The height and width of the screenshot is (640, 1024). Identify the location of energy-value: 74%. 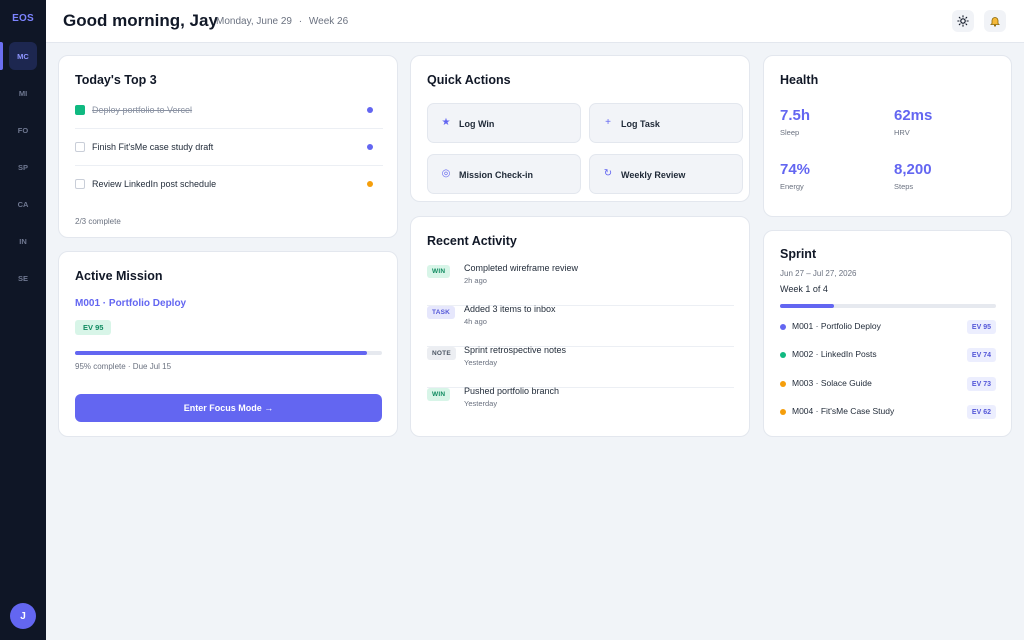
(795, 169).